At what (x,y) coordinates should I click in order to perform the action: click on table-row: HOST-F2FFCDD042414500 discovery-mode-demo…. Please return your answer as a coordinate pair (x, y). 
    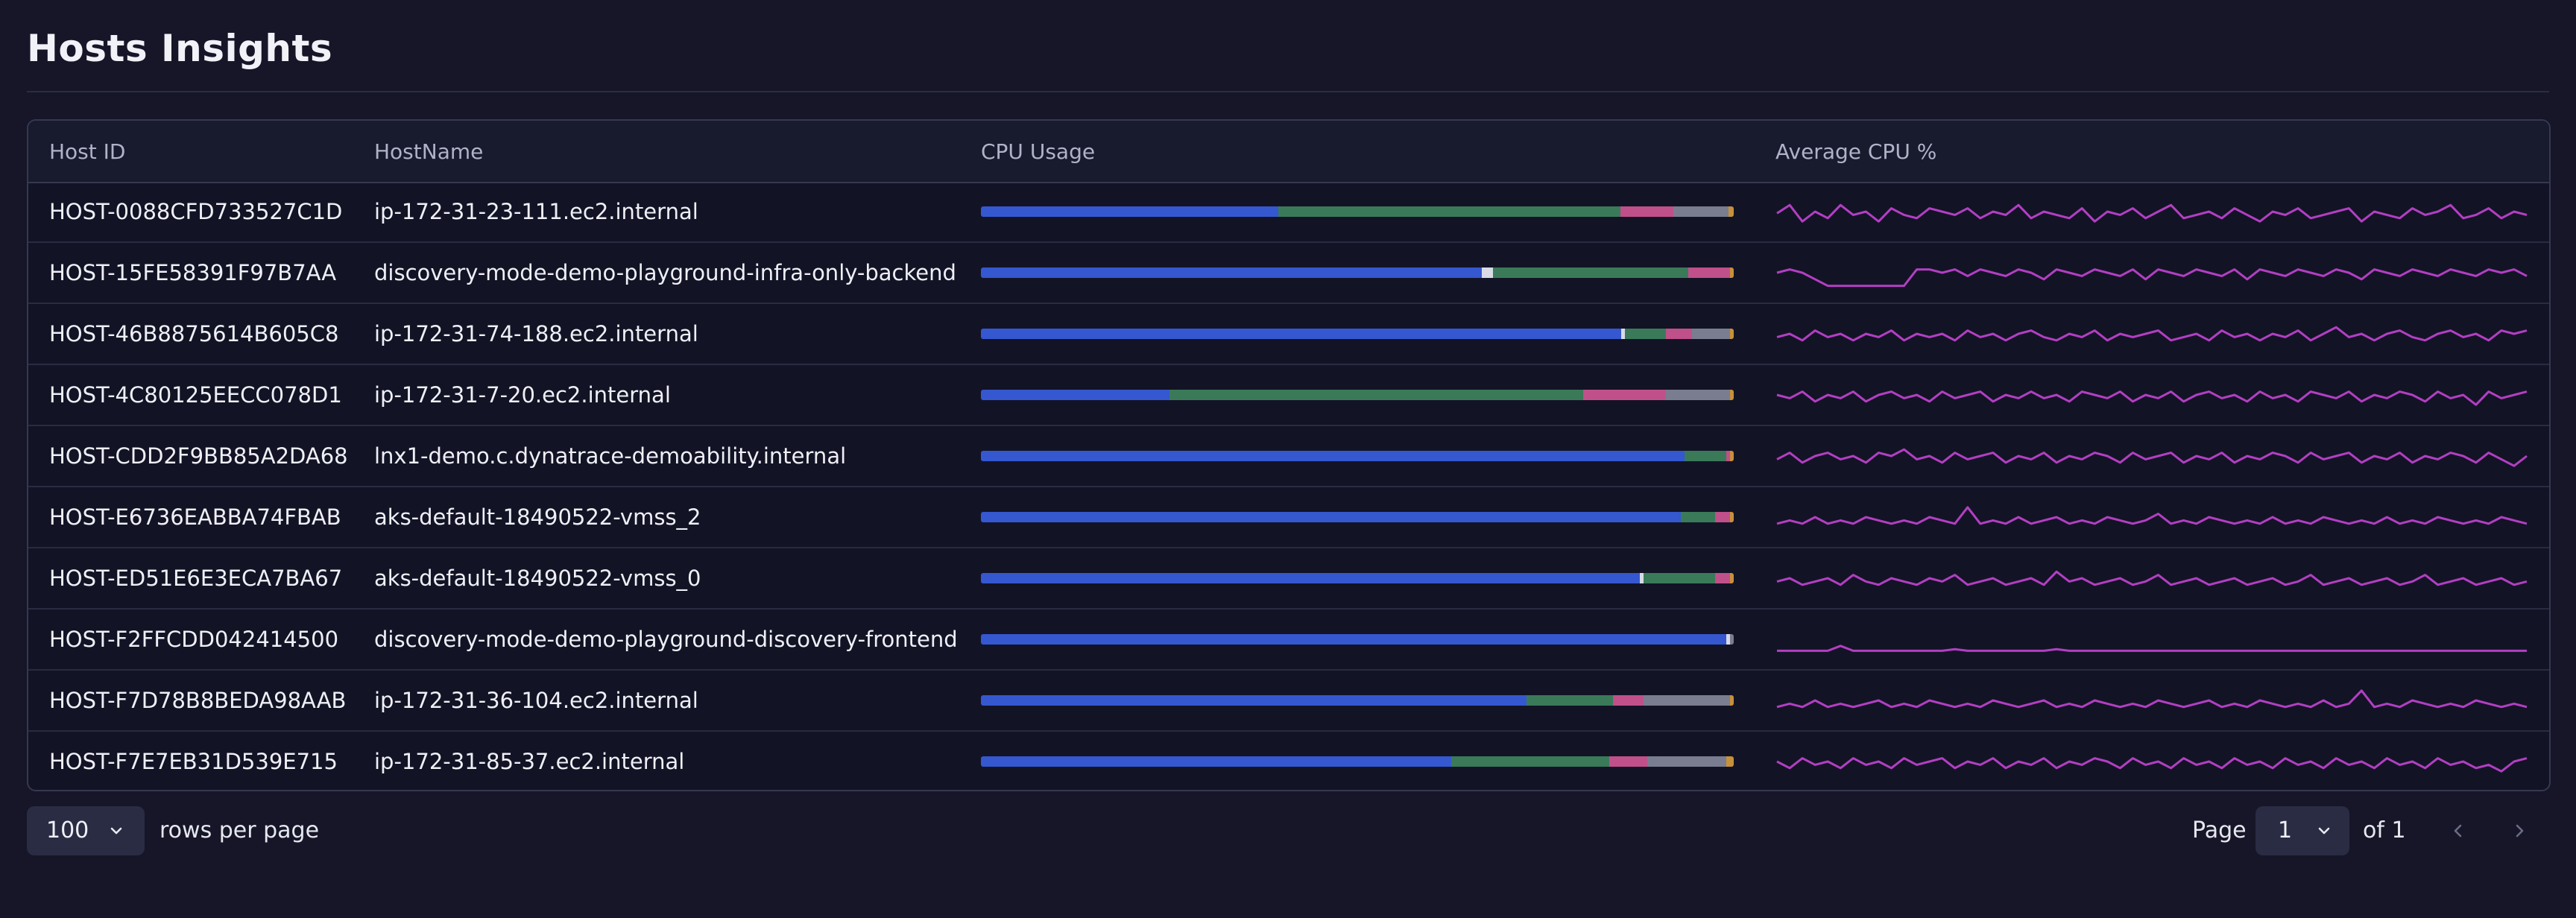
    Looking at the image, I should click on (1288, 640).